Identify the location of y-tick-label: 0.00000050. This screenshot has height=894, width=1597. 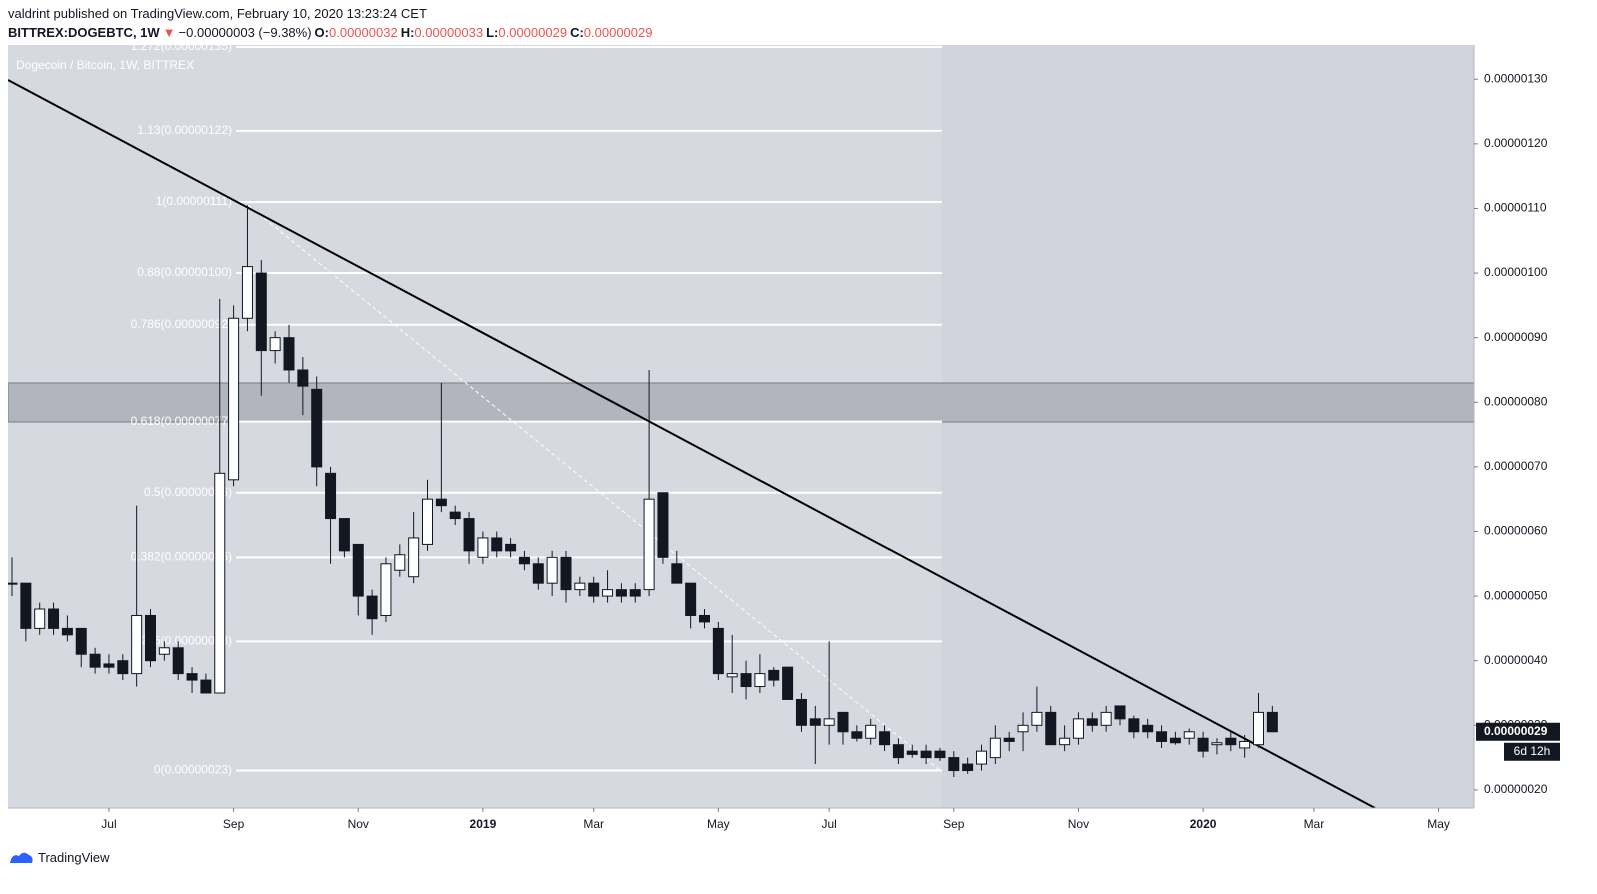
(1516, 595).